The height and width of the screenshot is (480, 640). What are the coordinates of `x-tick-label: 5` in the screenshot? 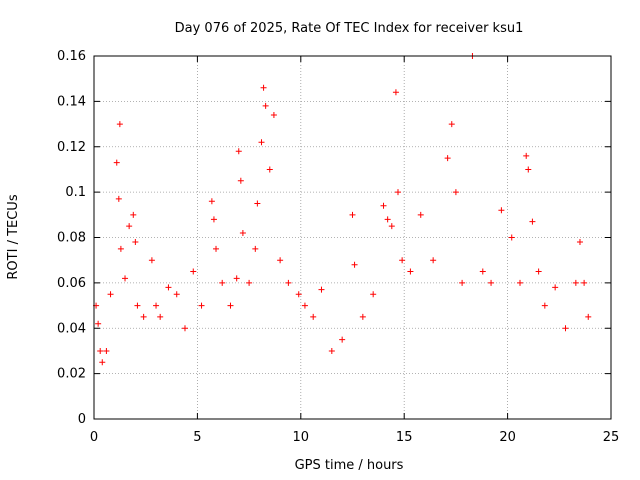 It's located at (197, 437).